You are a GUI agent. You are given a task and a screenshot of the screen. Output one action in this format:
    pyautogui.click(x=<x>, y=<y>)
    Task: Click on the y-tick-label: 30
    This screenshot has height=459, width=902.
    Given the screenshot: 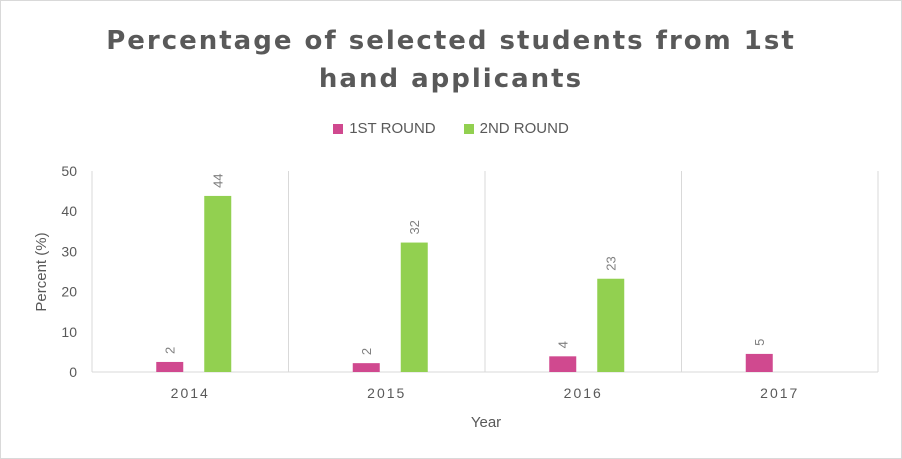 What is the action you would take?
    pyautogui.click(x=69, y=251)
    